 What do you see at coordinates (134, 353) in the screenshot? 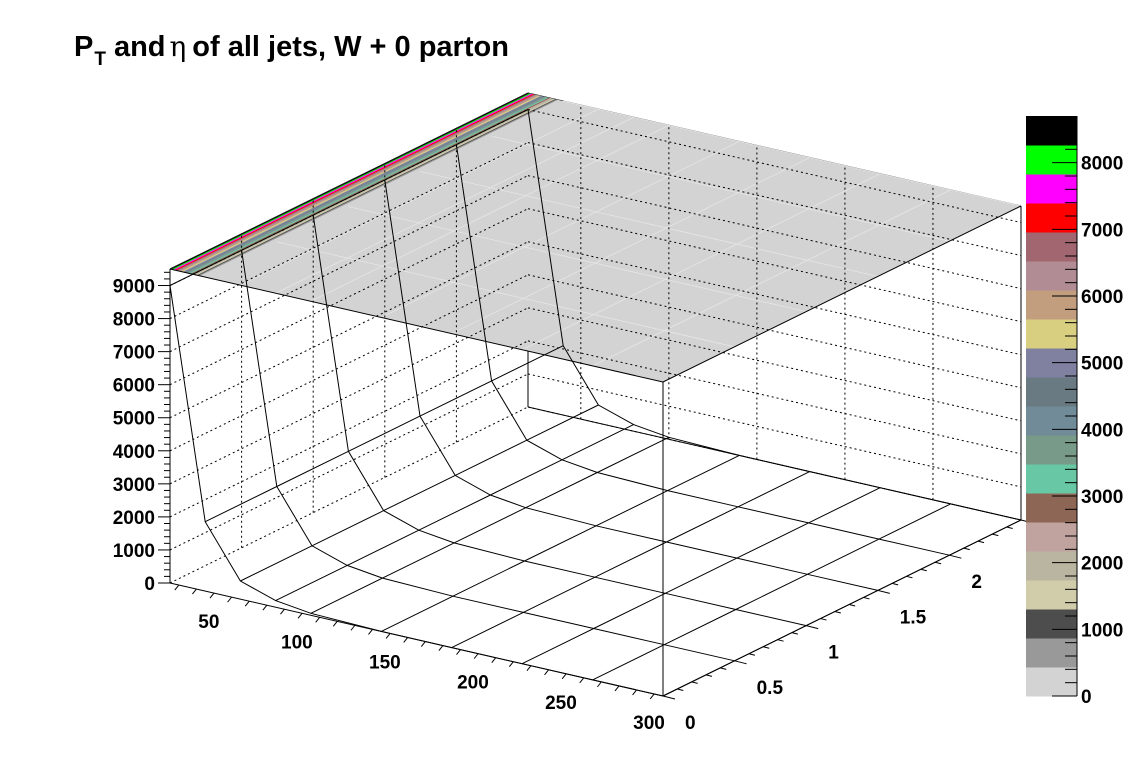
I see `z-tick-label: 7000` at bounding box center [134, 353].